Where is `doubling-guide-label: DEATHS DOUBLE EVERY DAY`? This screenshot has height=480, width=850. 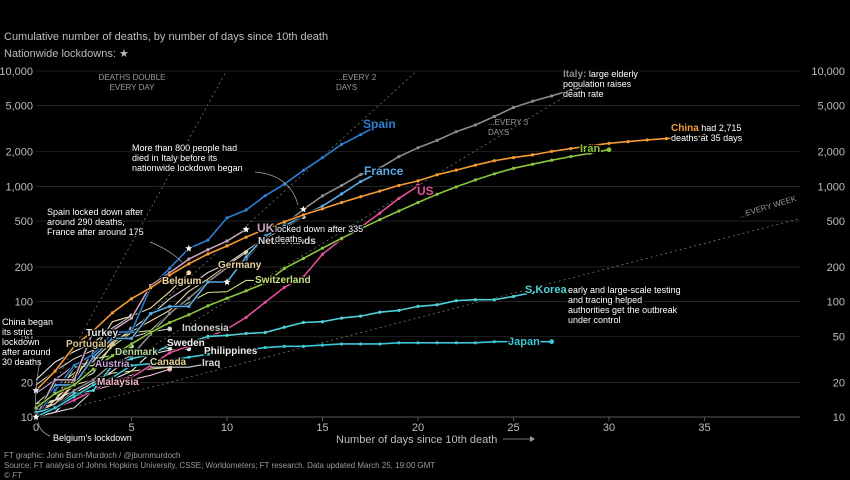
doubling-guide-label: DEATHS DOUBLE EVERY DAY is located at coordinates (132, 82).